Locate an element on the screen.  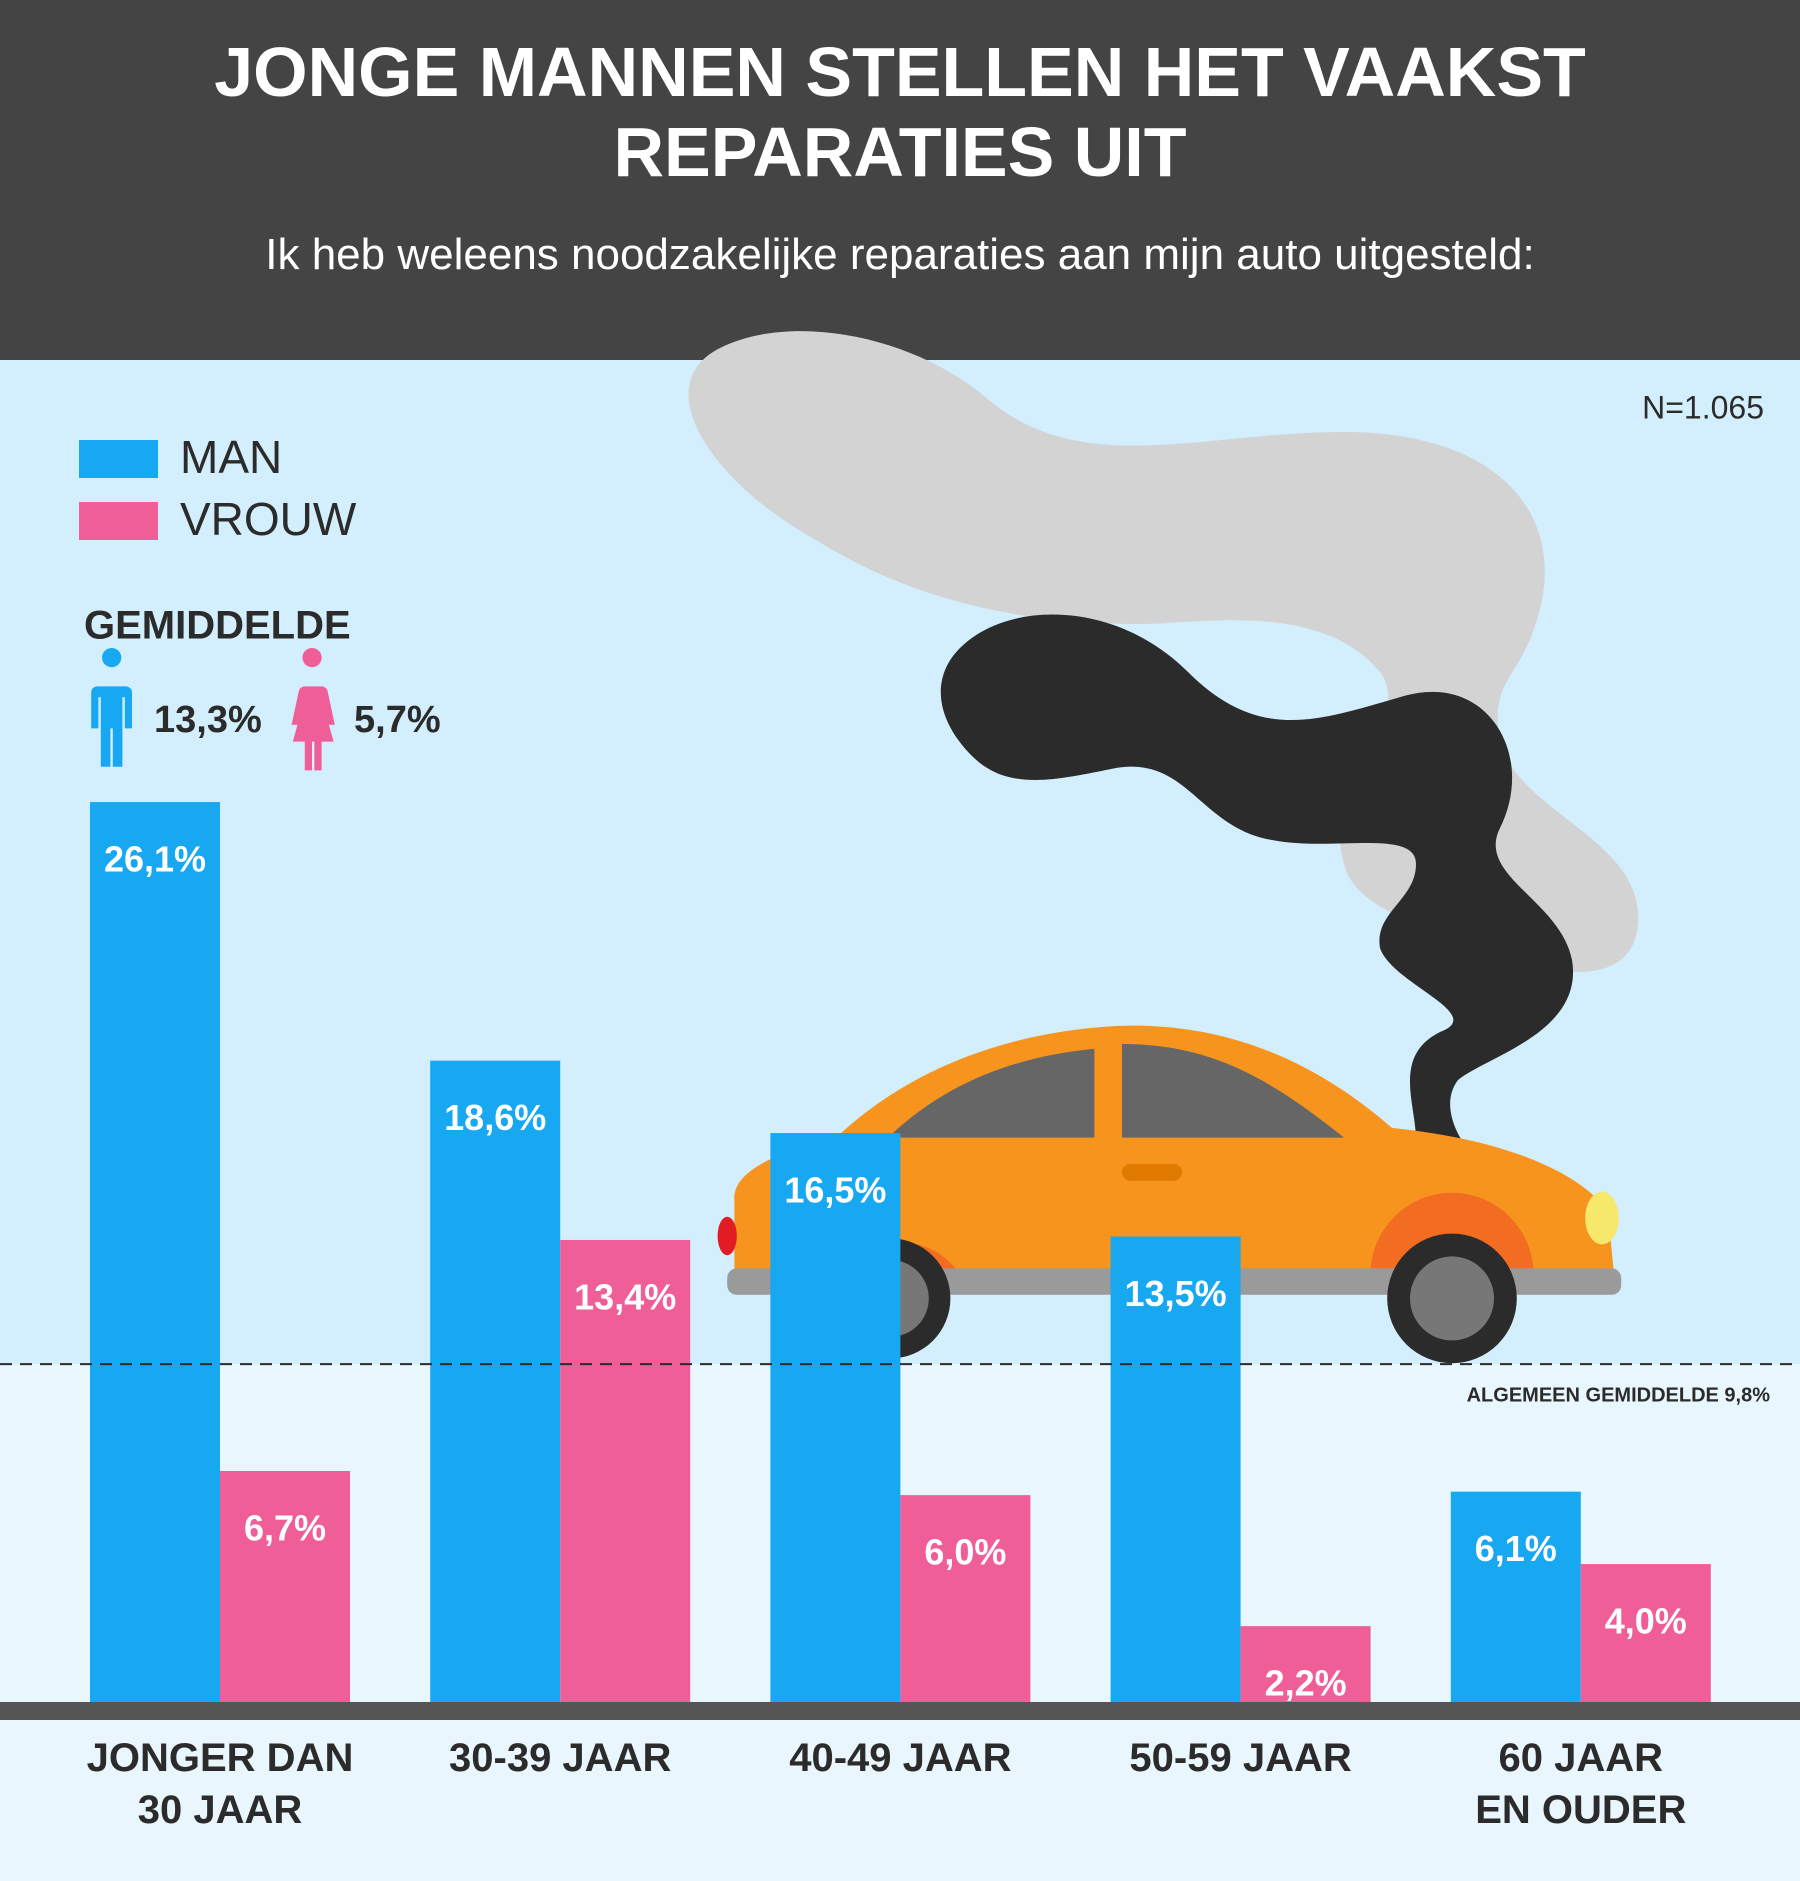
legend-label: MAN is located at coordinates (231, 457).